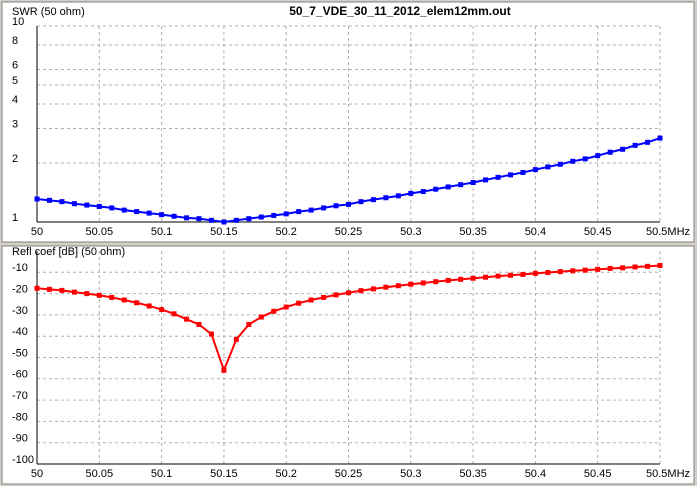 The image size is (697, 486). What do you see at coordinates (20, 332) in the screenshot?
I see `y-tick-label: -40` at bounding box center [20, 332].